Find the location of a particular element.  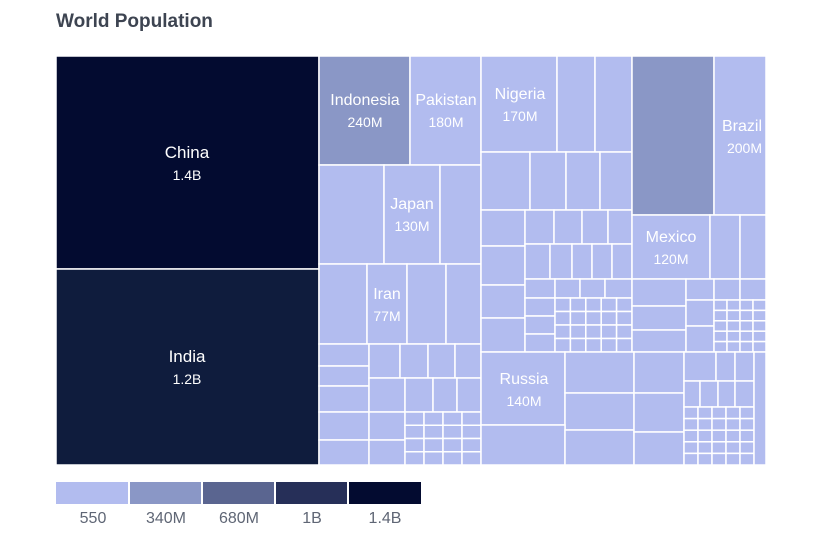

treemap-cell-pakistan is located at coordinates (445, 110).